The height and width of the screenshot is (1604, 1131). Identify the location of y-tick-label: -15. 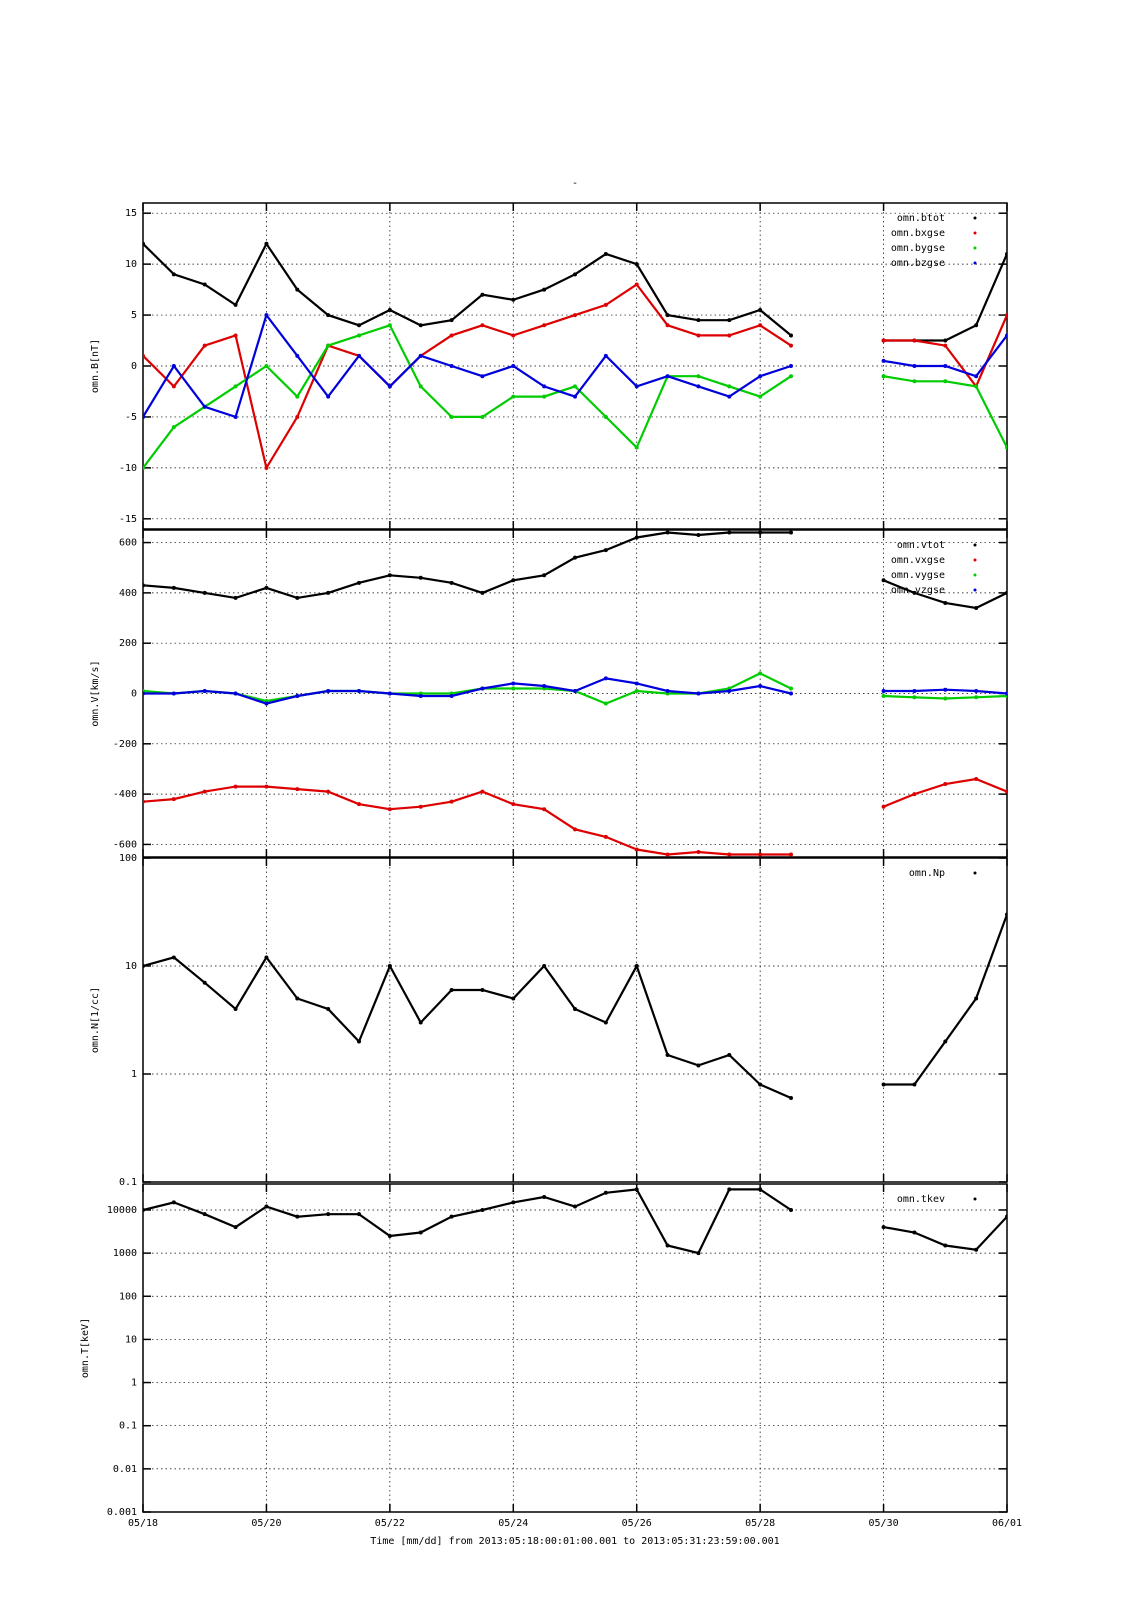
(128, 519).